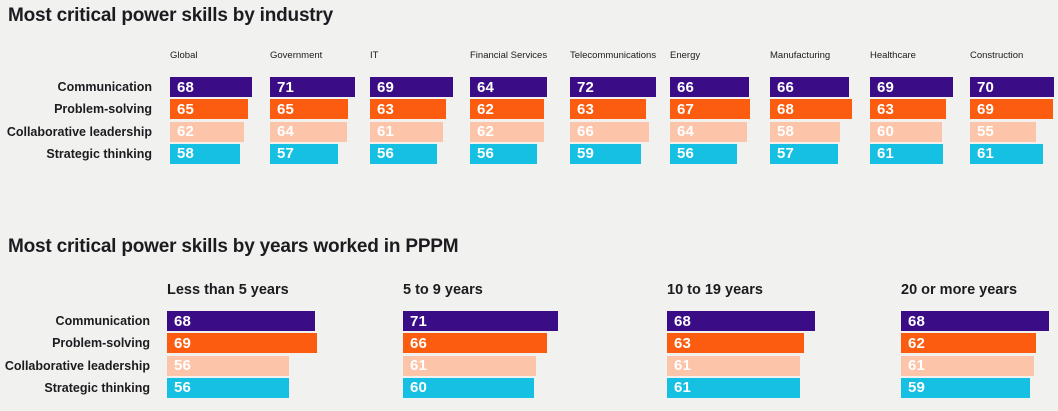 This screenshot has height=411, width=1058. I want to click on column-header: Government, so click(296, 55).